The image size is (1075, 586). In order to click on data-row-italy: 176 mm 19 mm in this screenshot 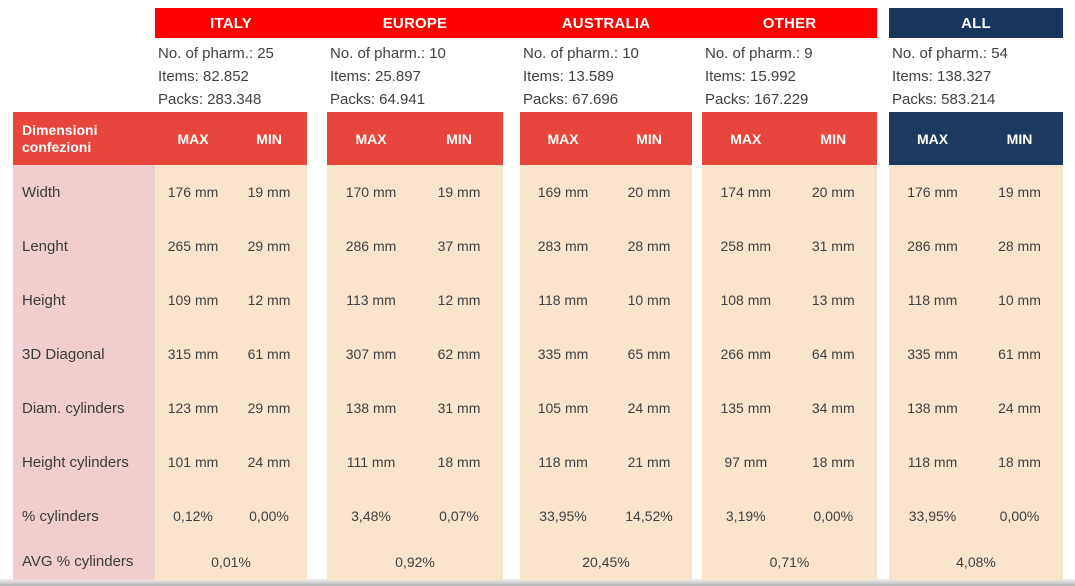, I will do `click(231, 192)`.